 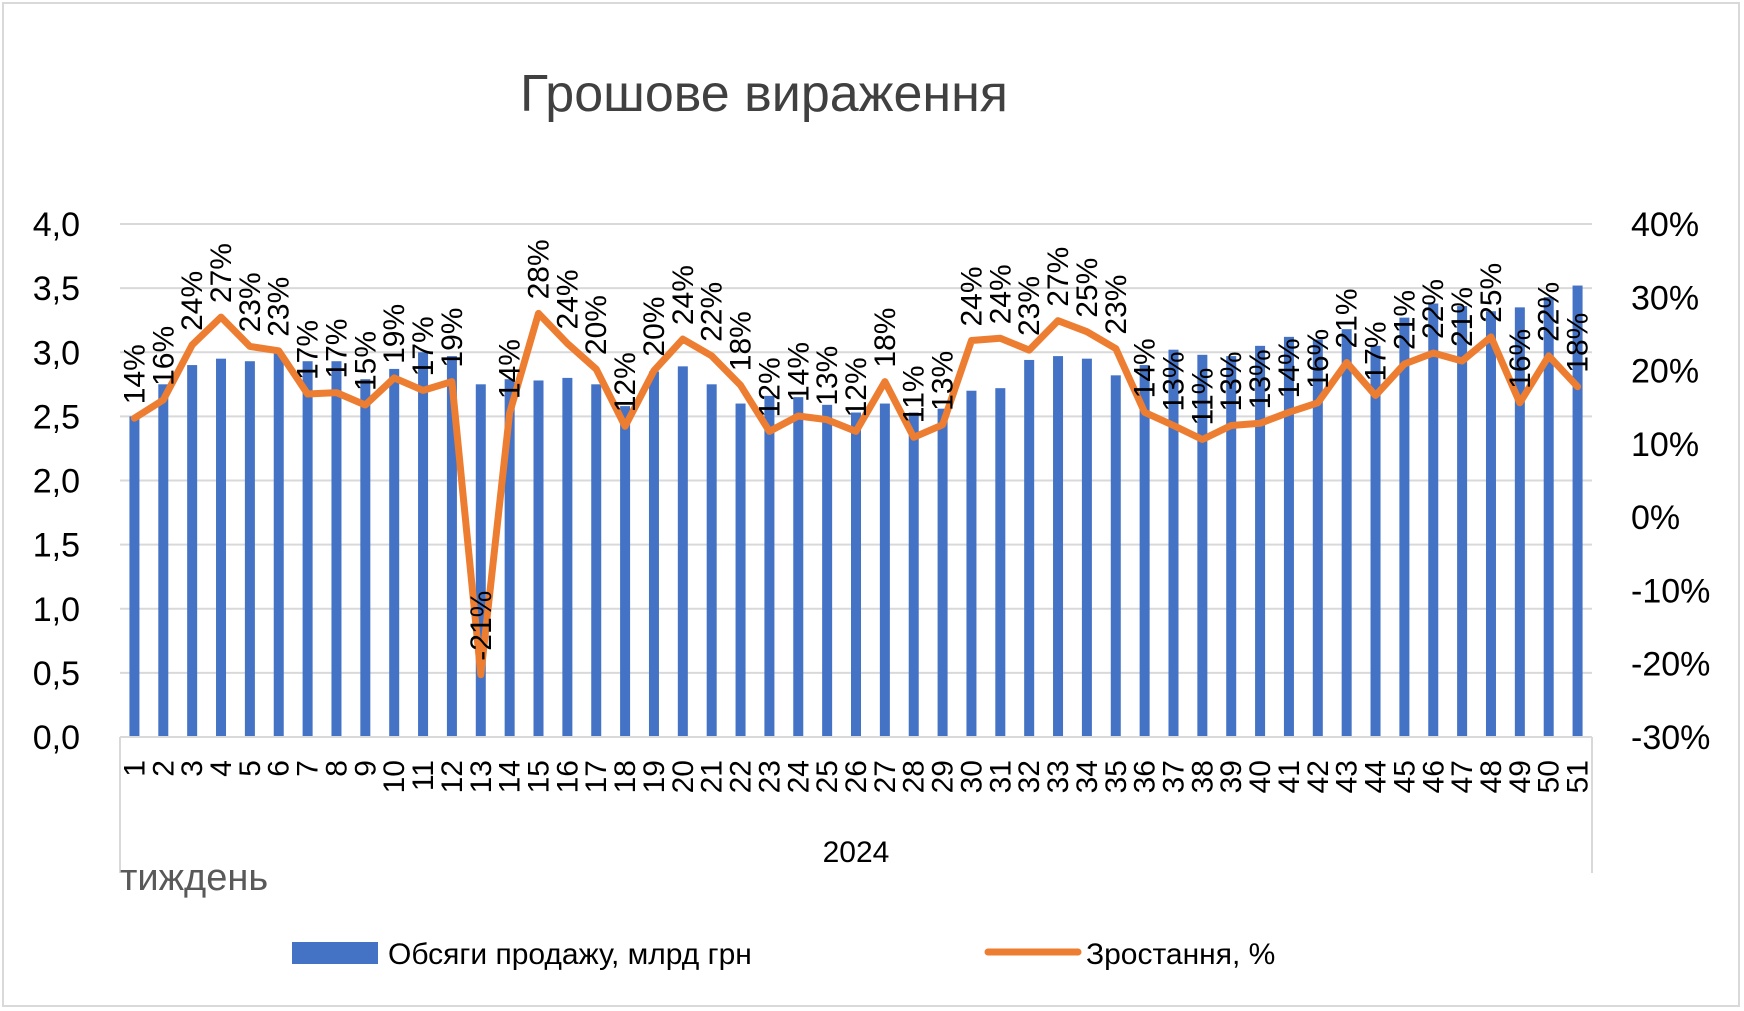 What do you see at coordinates (1347, 776) in the screenshot?
I see `x-tick-label: 43` at bounding box center [1347, 776].